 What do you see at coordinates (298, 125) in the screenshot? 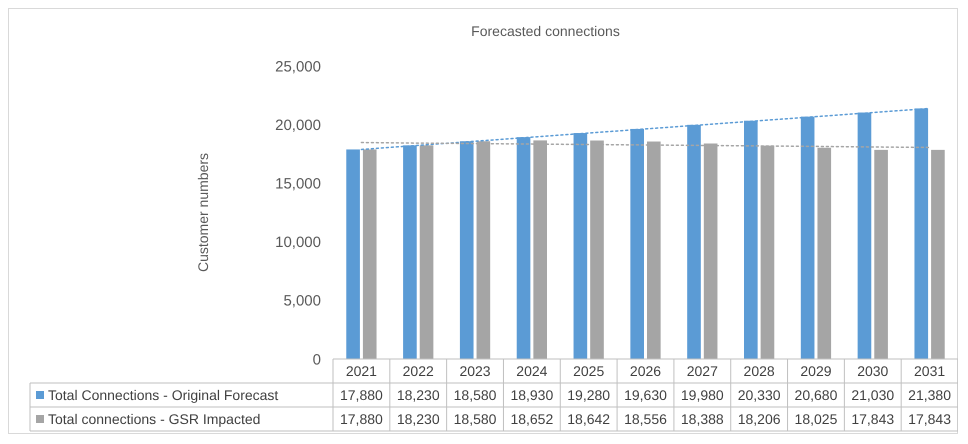
I see `y-tick-label: 20,000` at bounding box center [298, 125].